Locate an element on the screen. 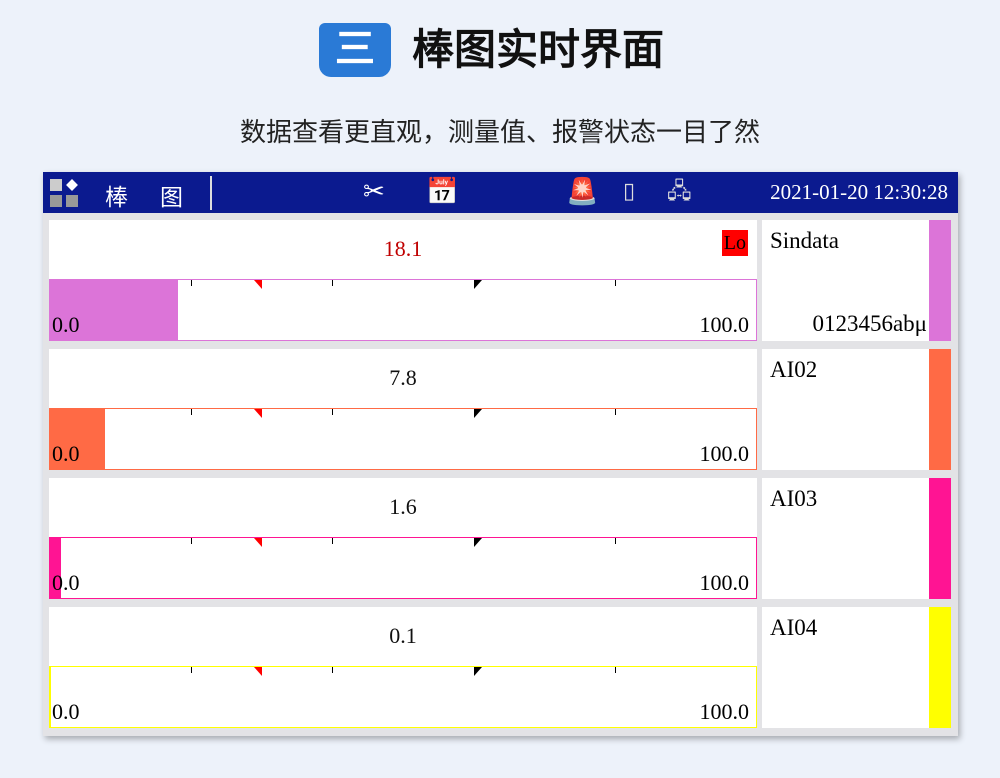 This screenshot has width=1000, height=778. channel-name: AI02 is located at coordinates (794, 369).